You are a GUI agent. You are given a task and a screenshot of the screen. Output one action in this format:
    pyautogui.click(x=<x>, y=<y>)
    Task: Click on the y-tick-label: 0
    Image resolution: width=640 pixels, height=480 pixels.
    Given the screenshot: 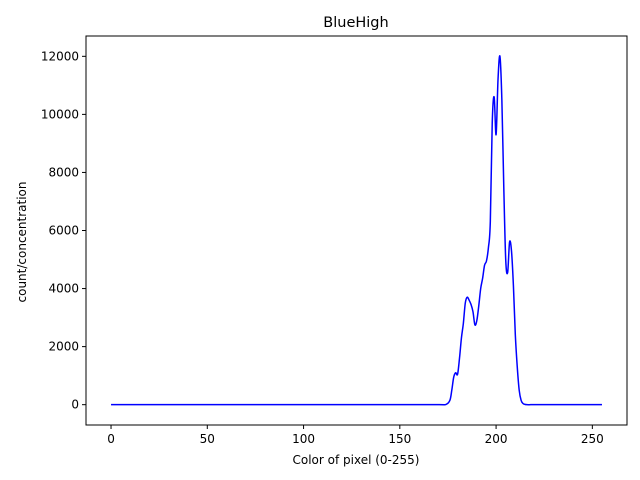 What is the action you would take?
    pyautogui.click(x=75, y=405)
    